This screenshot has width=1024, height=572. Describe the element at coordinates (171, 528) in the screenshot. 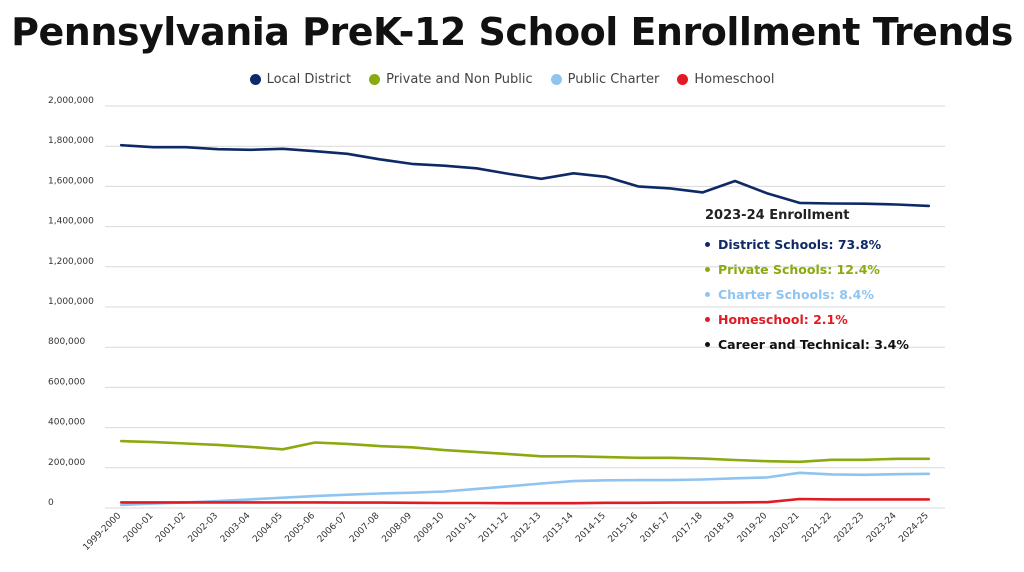

I see `x-tick-label: 2001-02` at that location.